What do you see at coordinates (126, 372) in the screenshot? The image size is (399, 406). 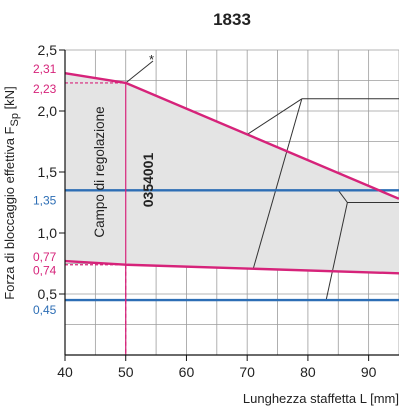 I see `x-tick-label: 50` at bounding box center [126, 372].